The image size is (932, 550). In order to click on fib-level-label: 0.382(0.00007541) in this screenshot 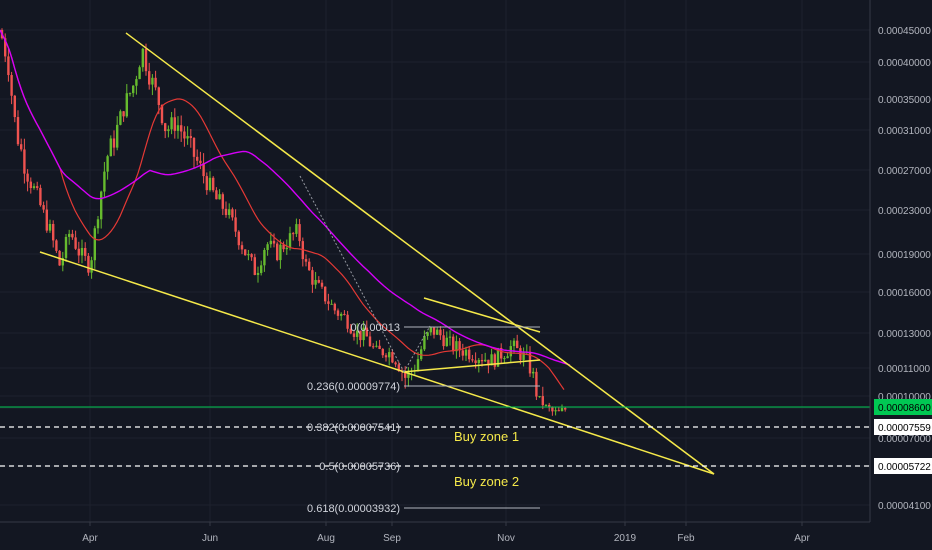, I will do `click(353, 428)`.